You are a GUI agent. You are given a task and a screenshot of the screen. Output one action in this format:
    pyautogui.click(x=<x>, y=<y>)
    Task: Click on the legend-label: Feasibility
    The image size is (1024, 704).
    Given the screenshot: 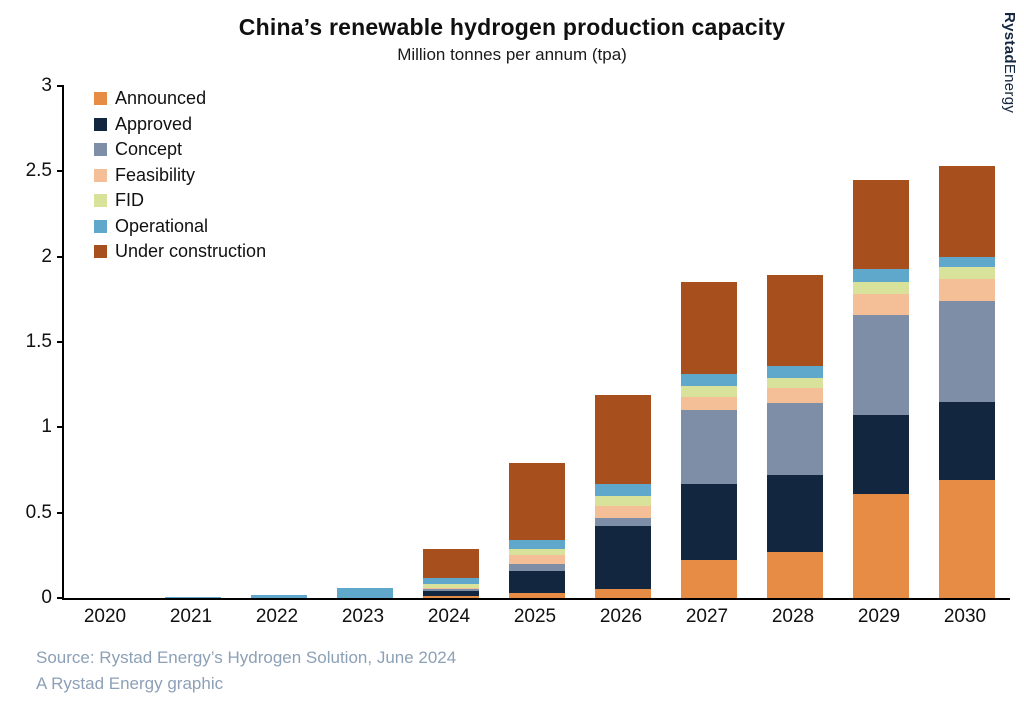 What is the action you would take?
    pyautogui.click(x=155, y=174)
    